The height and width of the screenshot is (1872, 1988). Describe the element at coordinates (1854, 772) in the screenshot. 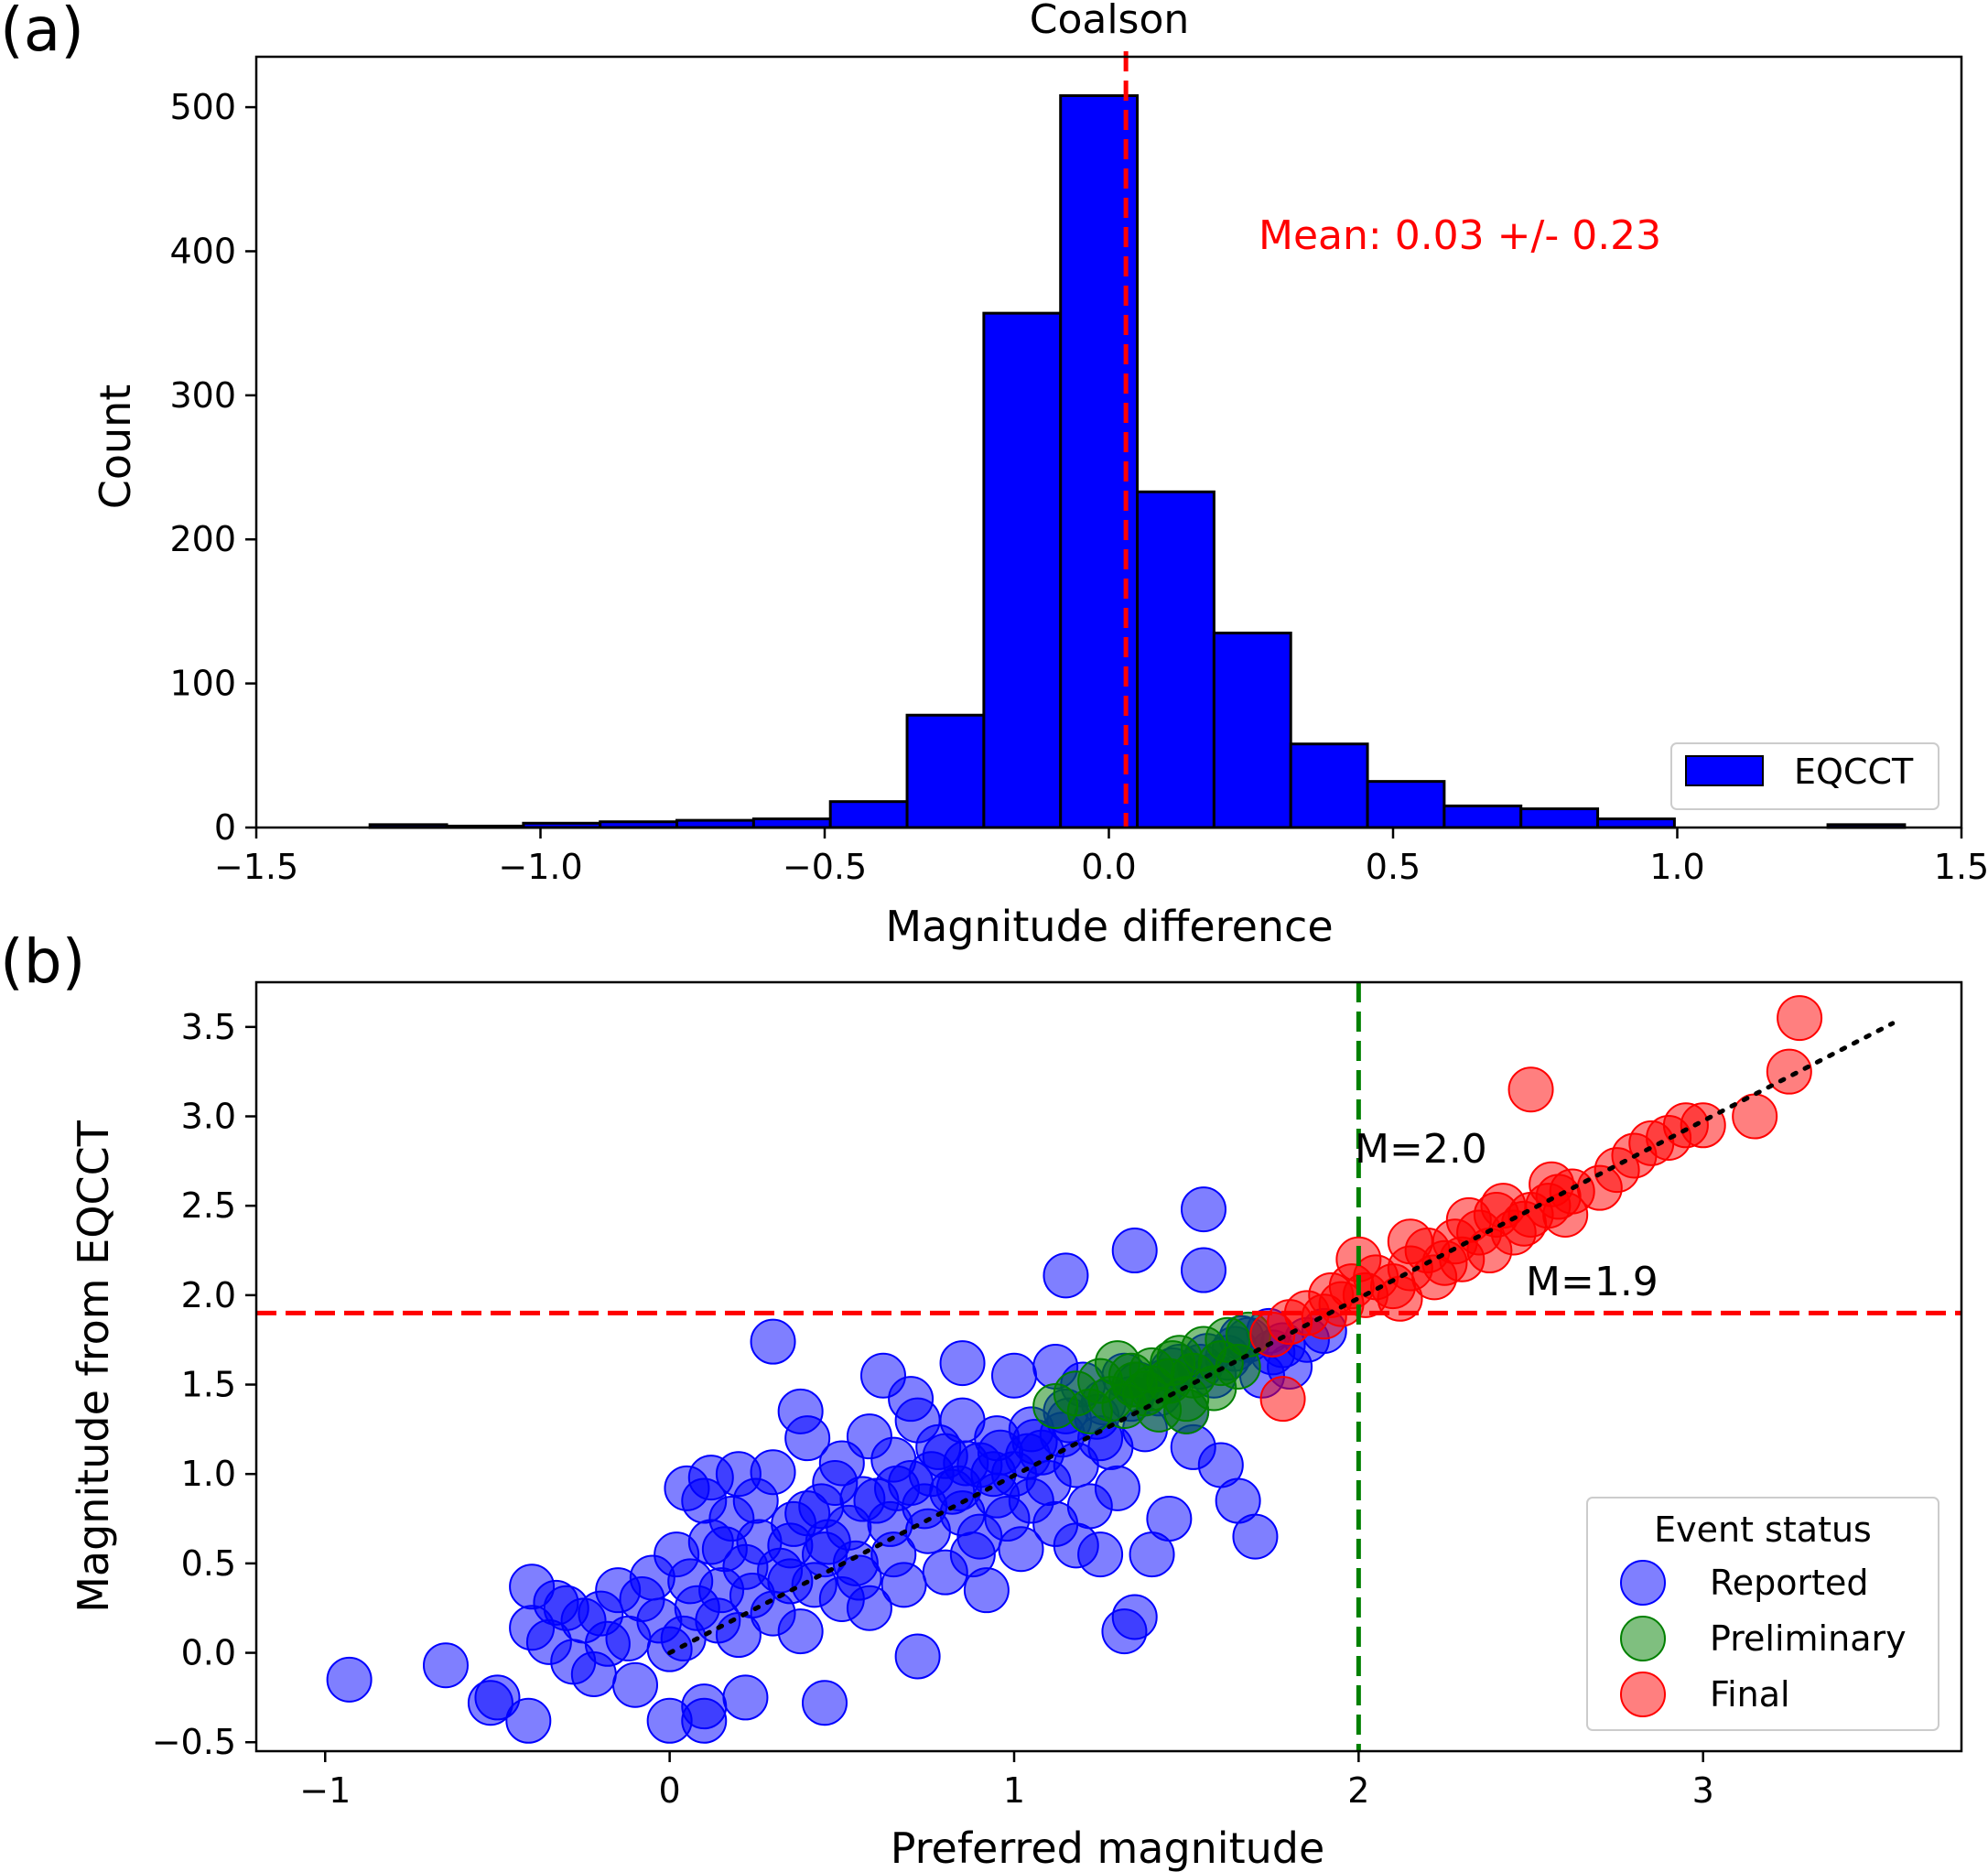

I see `legend-label-eqcct: EQCCT` at that location.